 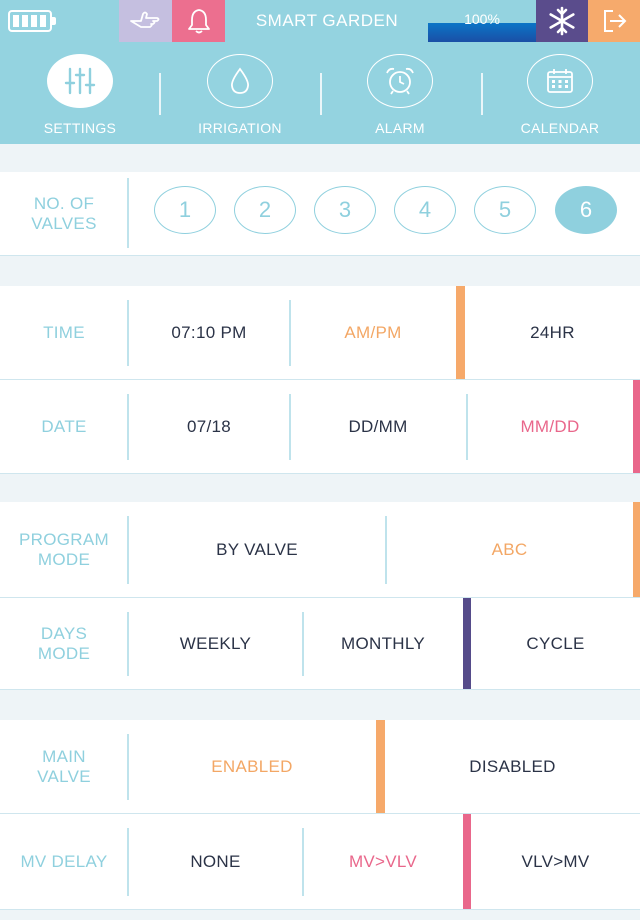 I want to click on date-mmdd-option: MM/DD, so click(x=550, y=426).